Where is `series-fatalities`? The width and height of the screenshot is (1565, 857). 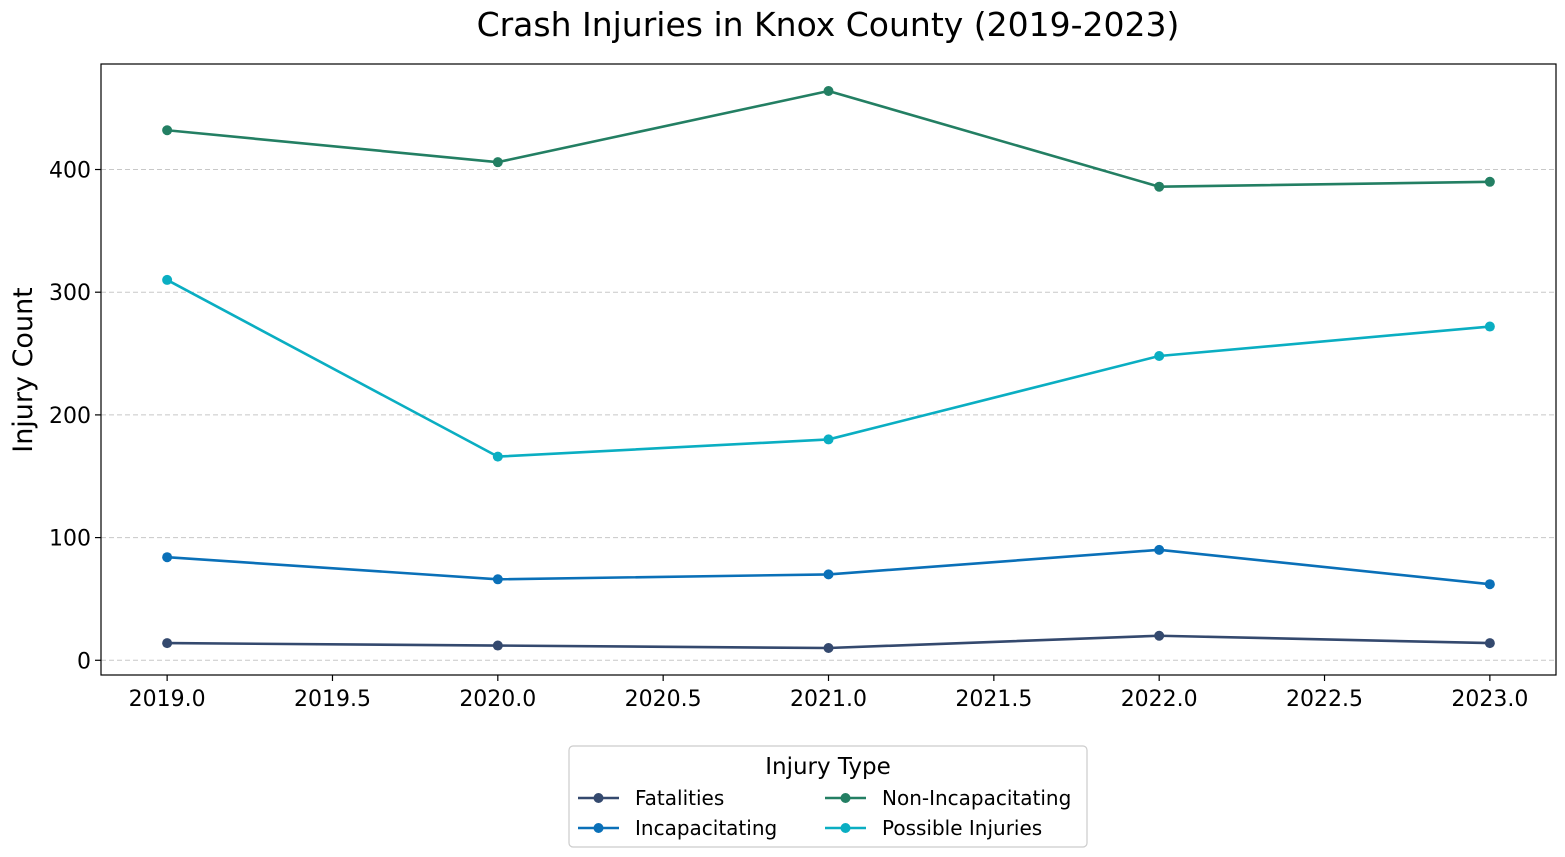 series-fatalities is located at coordinates (828, 642).